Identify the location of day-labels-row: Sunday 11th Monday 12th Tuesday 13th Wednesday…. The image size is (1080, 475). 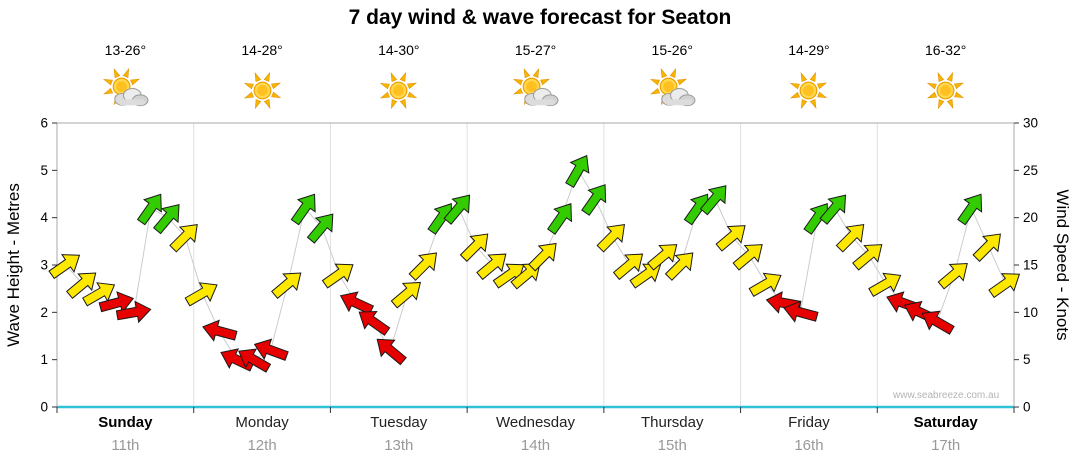
(535, 434).